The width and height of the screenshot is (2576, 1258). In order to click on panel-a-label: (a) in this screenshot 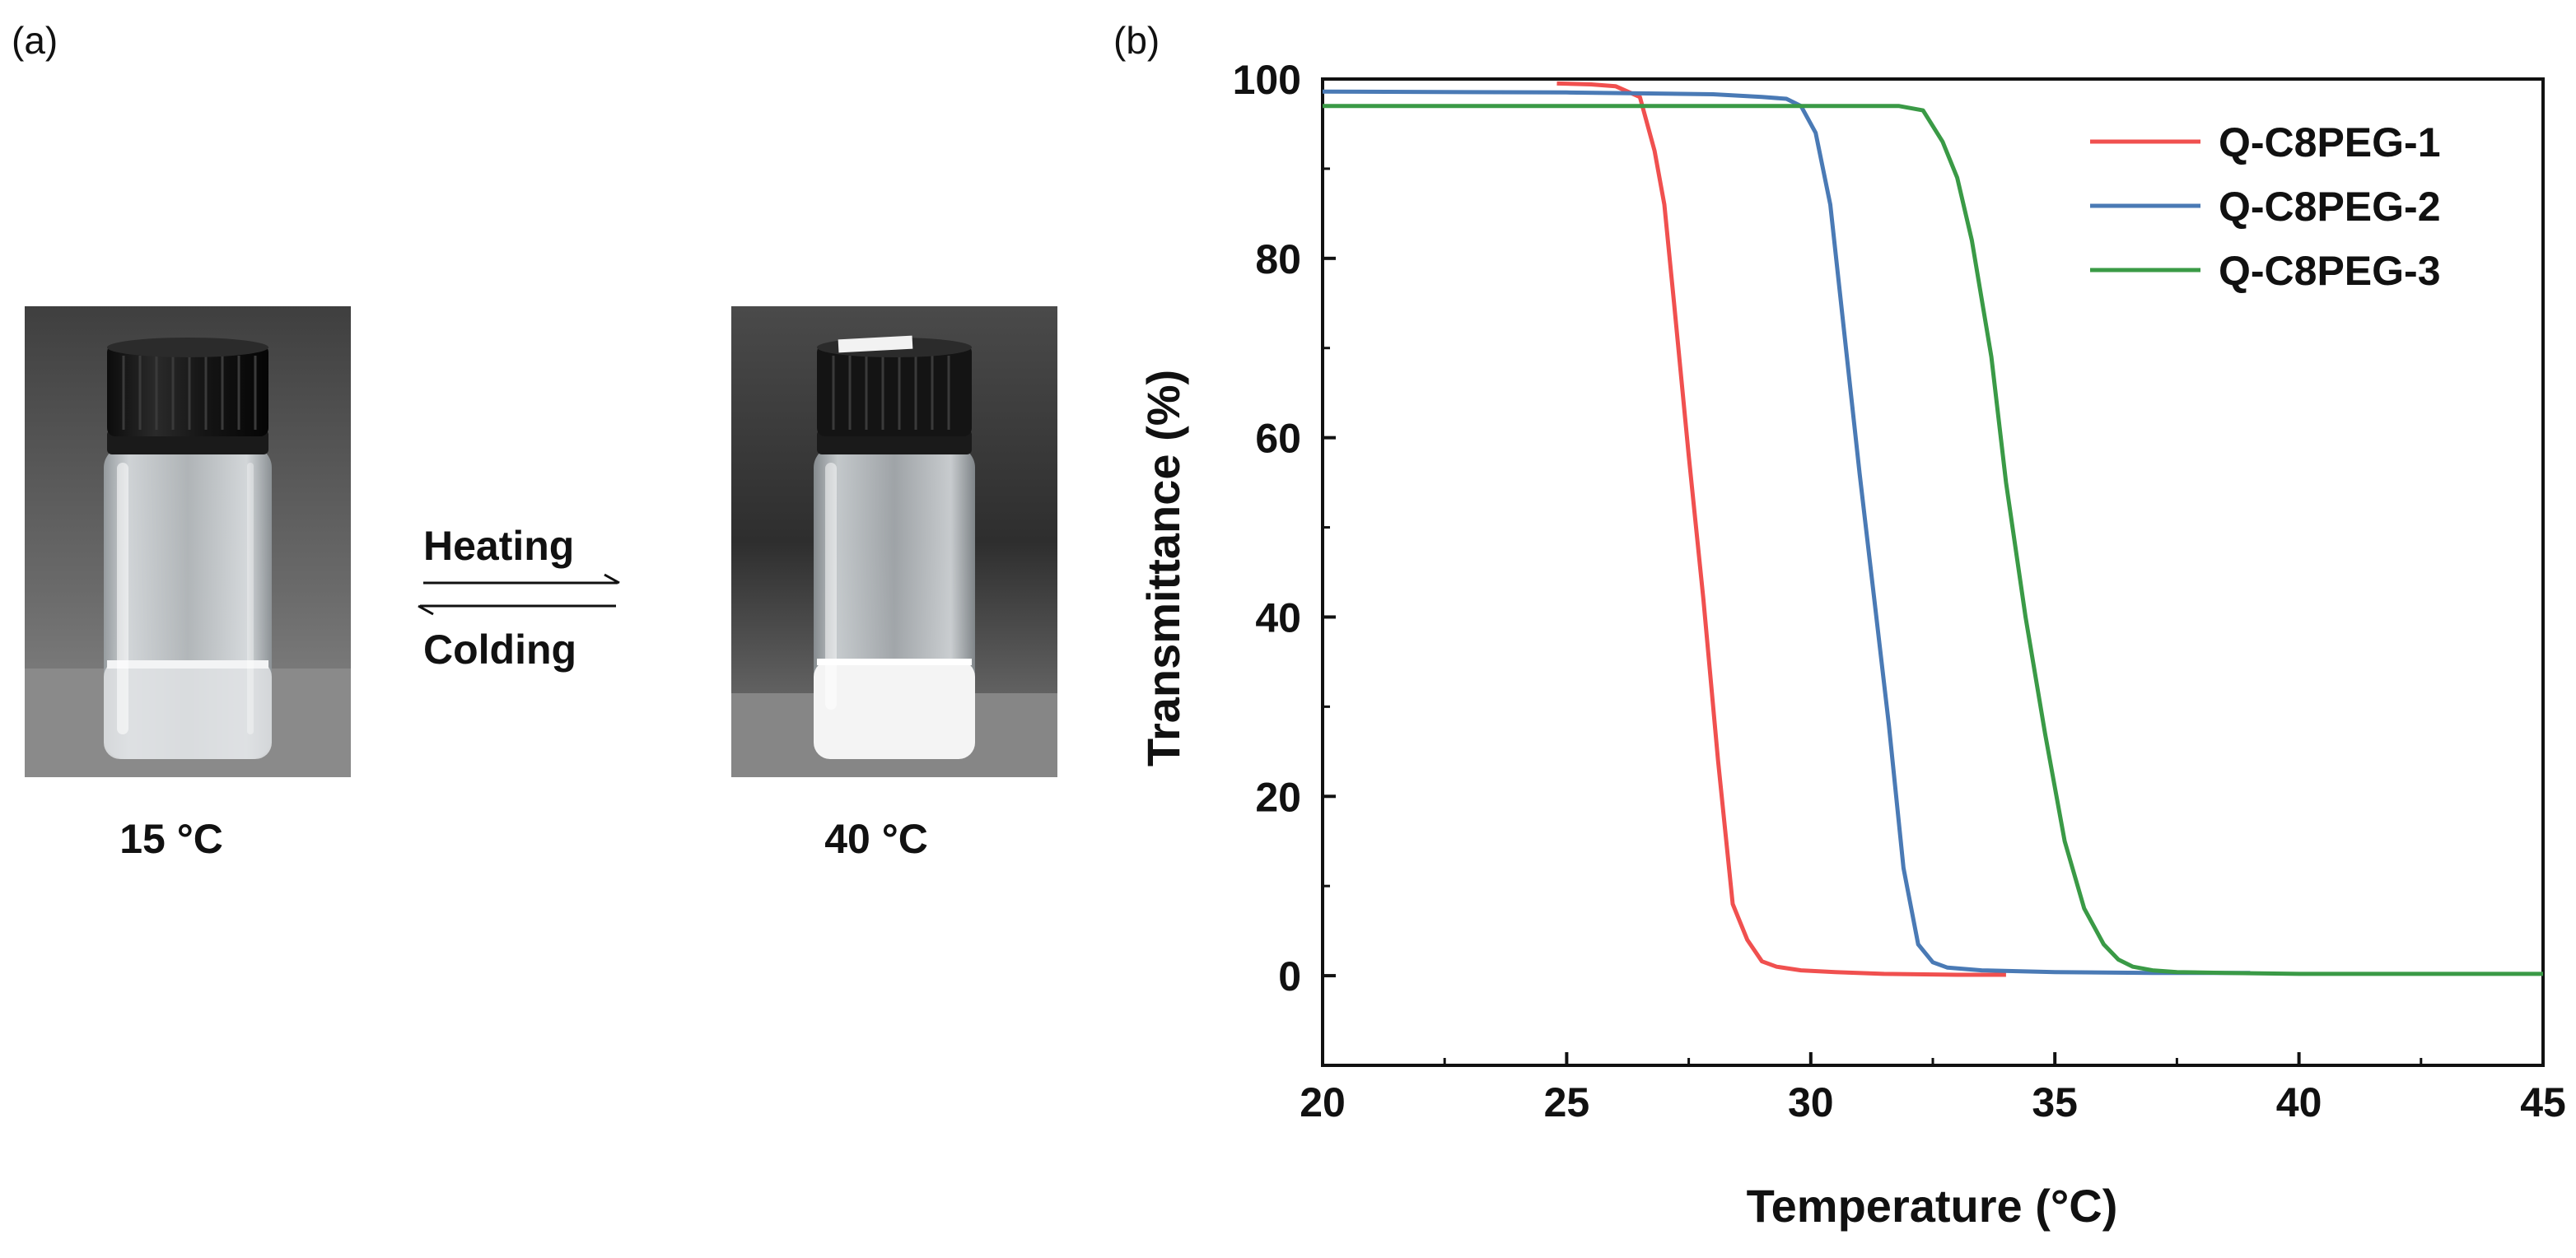, I will do `click(35, 40)`.